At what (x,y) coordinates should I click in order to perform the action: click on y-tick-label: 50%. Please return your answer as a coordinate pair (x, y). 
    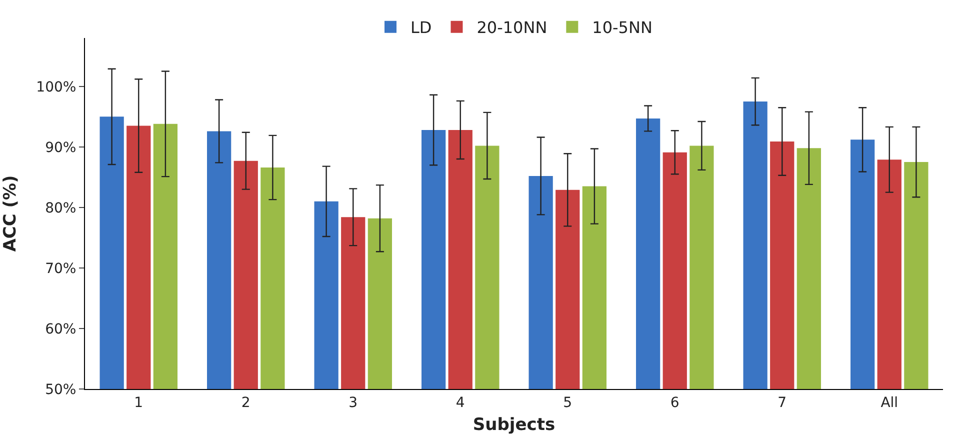
    Looking at the image, I should click on (60, 390).